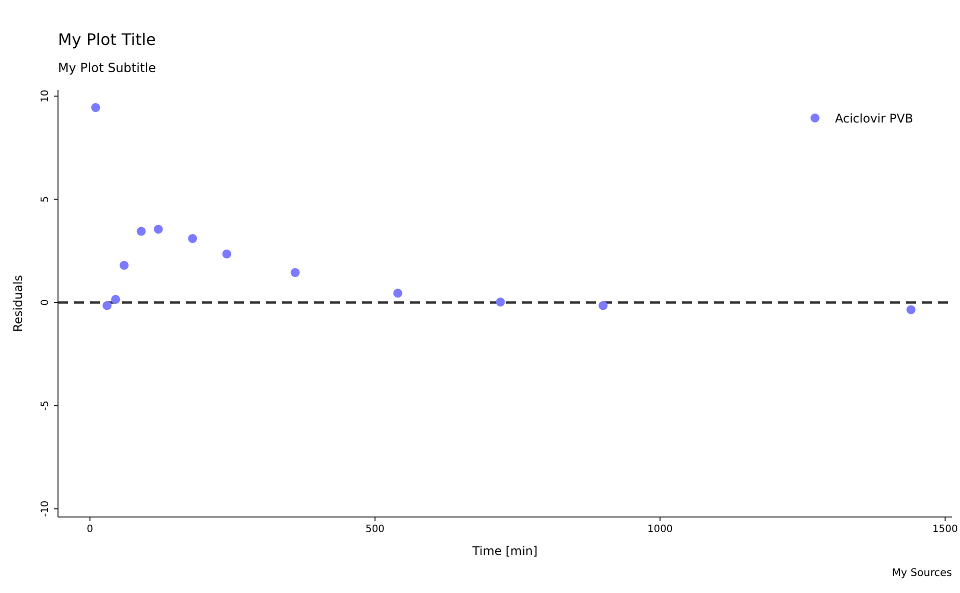 The image size is (960, 593). What do you see at coordinates (375, 529) in the screenshot?
I see `x-tick-label: 500` at bounding box center [375, 529].